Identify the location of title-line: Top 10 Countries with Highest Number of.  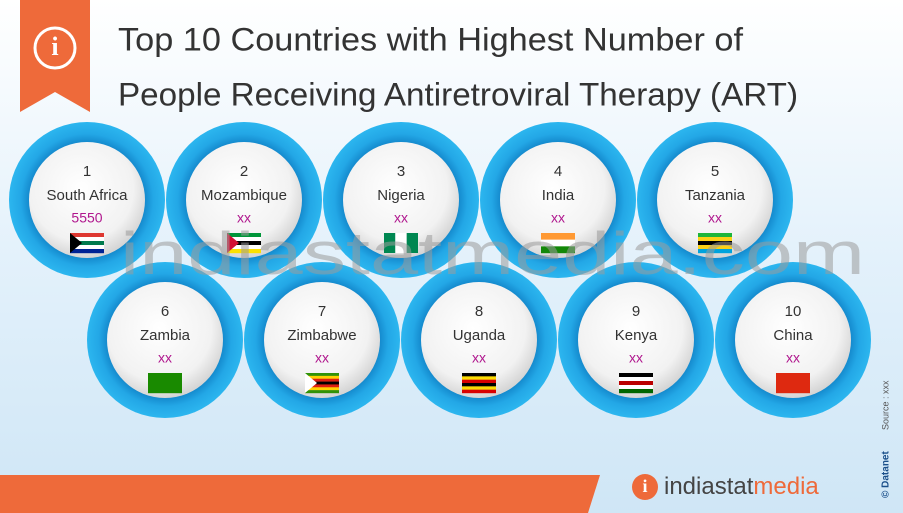
(430, 39).